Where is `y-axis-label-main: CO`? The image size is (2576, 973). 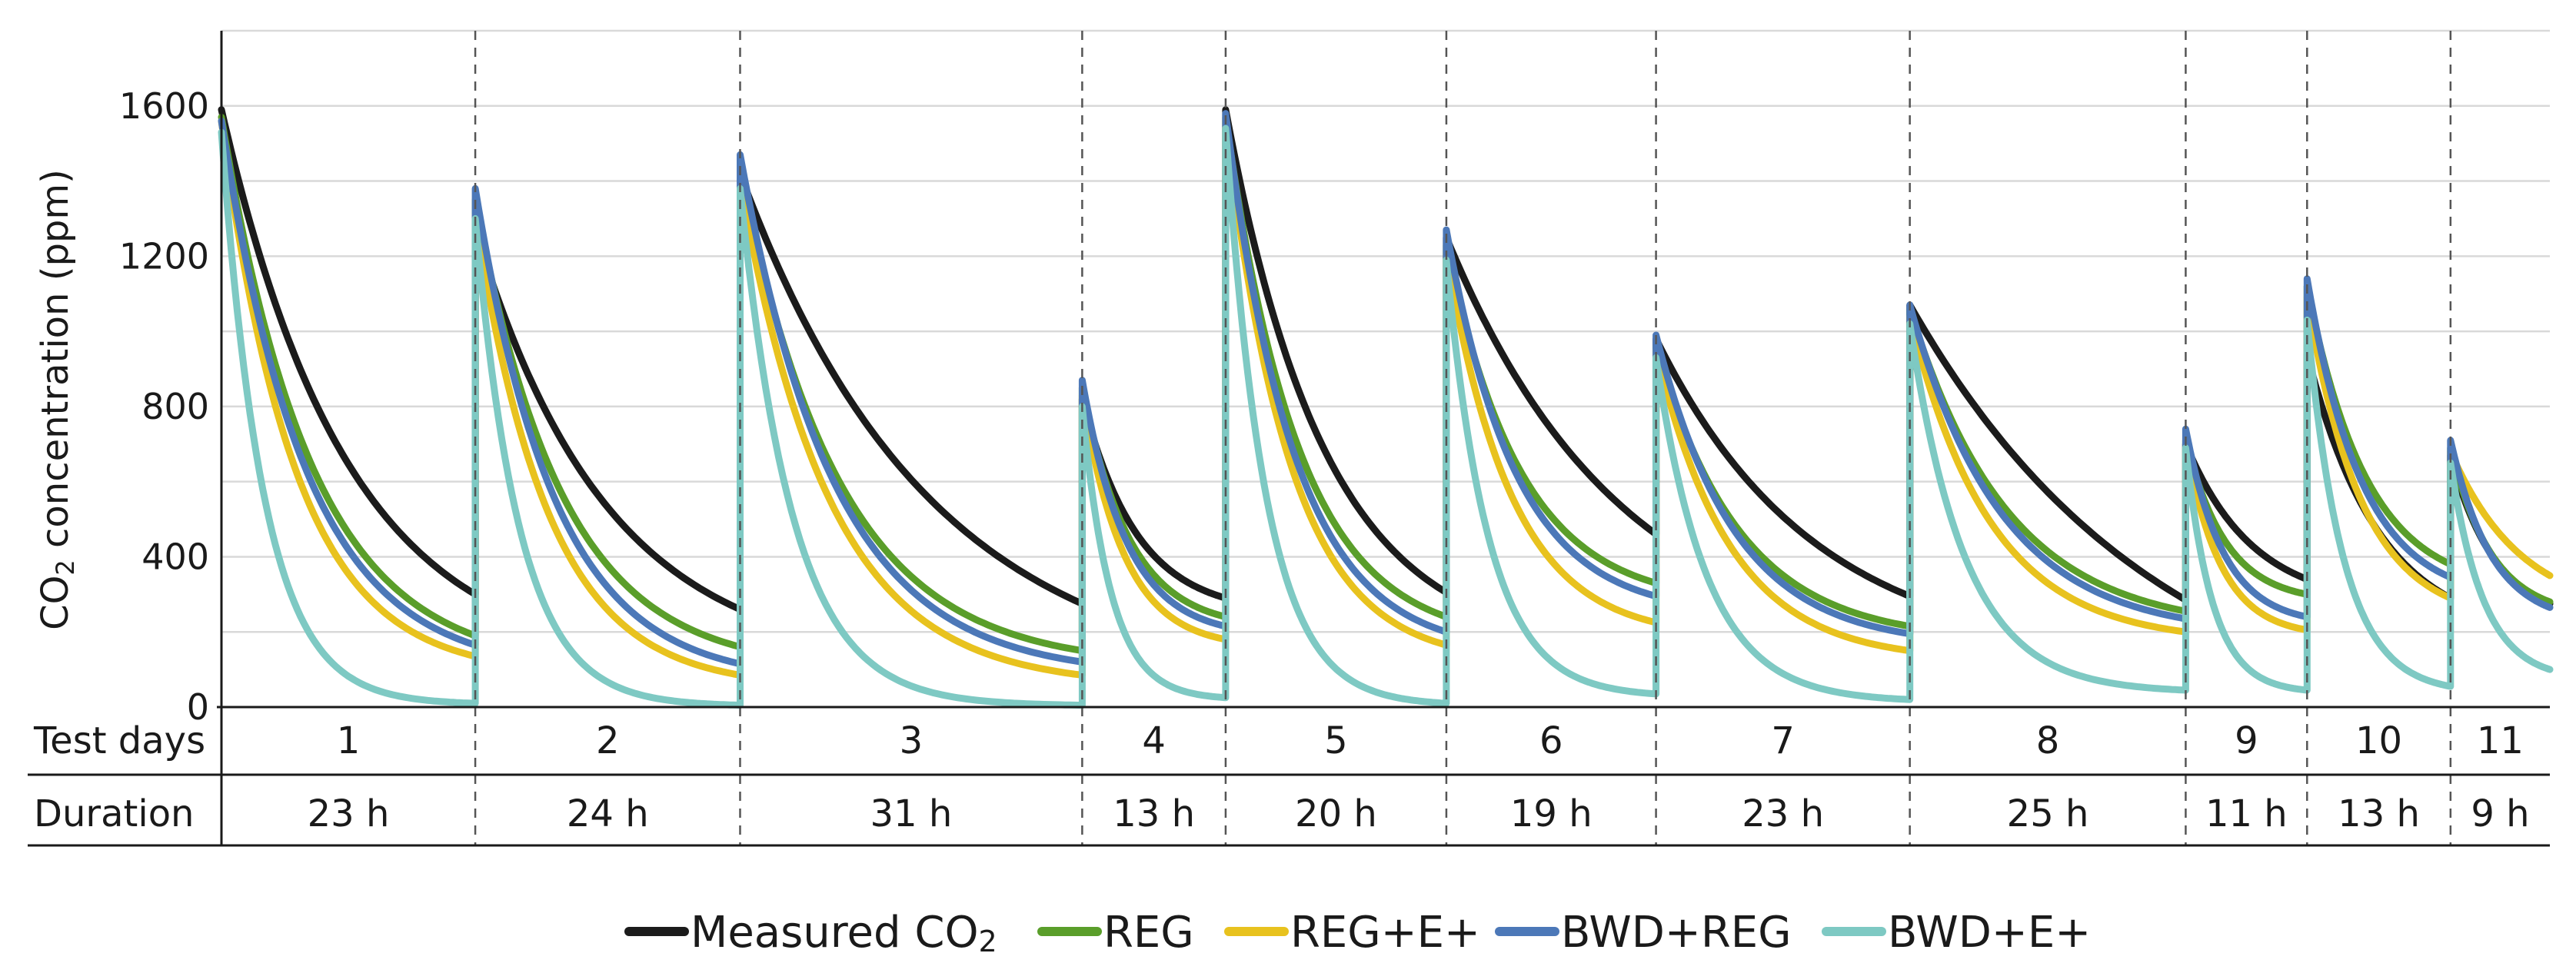 y-axis-label-main: CO is located at coordinates (56, 603).